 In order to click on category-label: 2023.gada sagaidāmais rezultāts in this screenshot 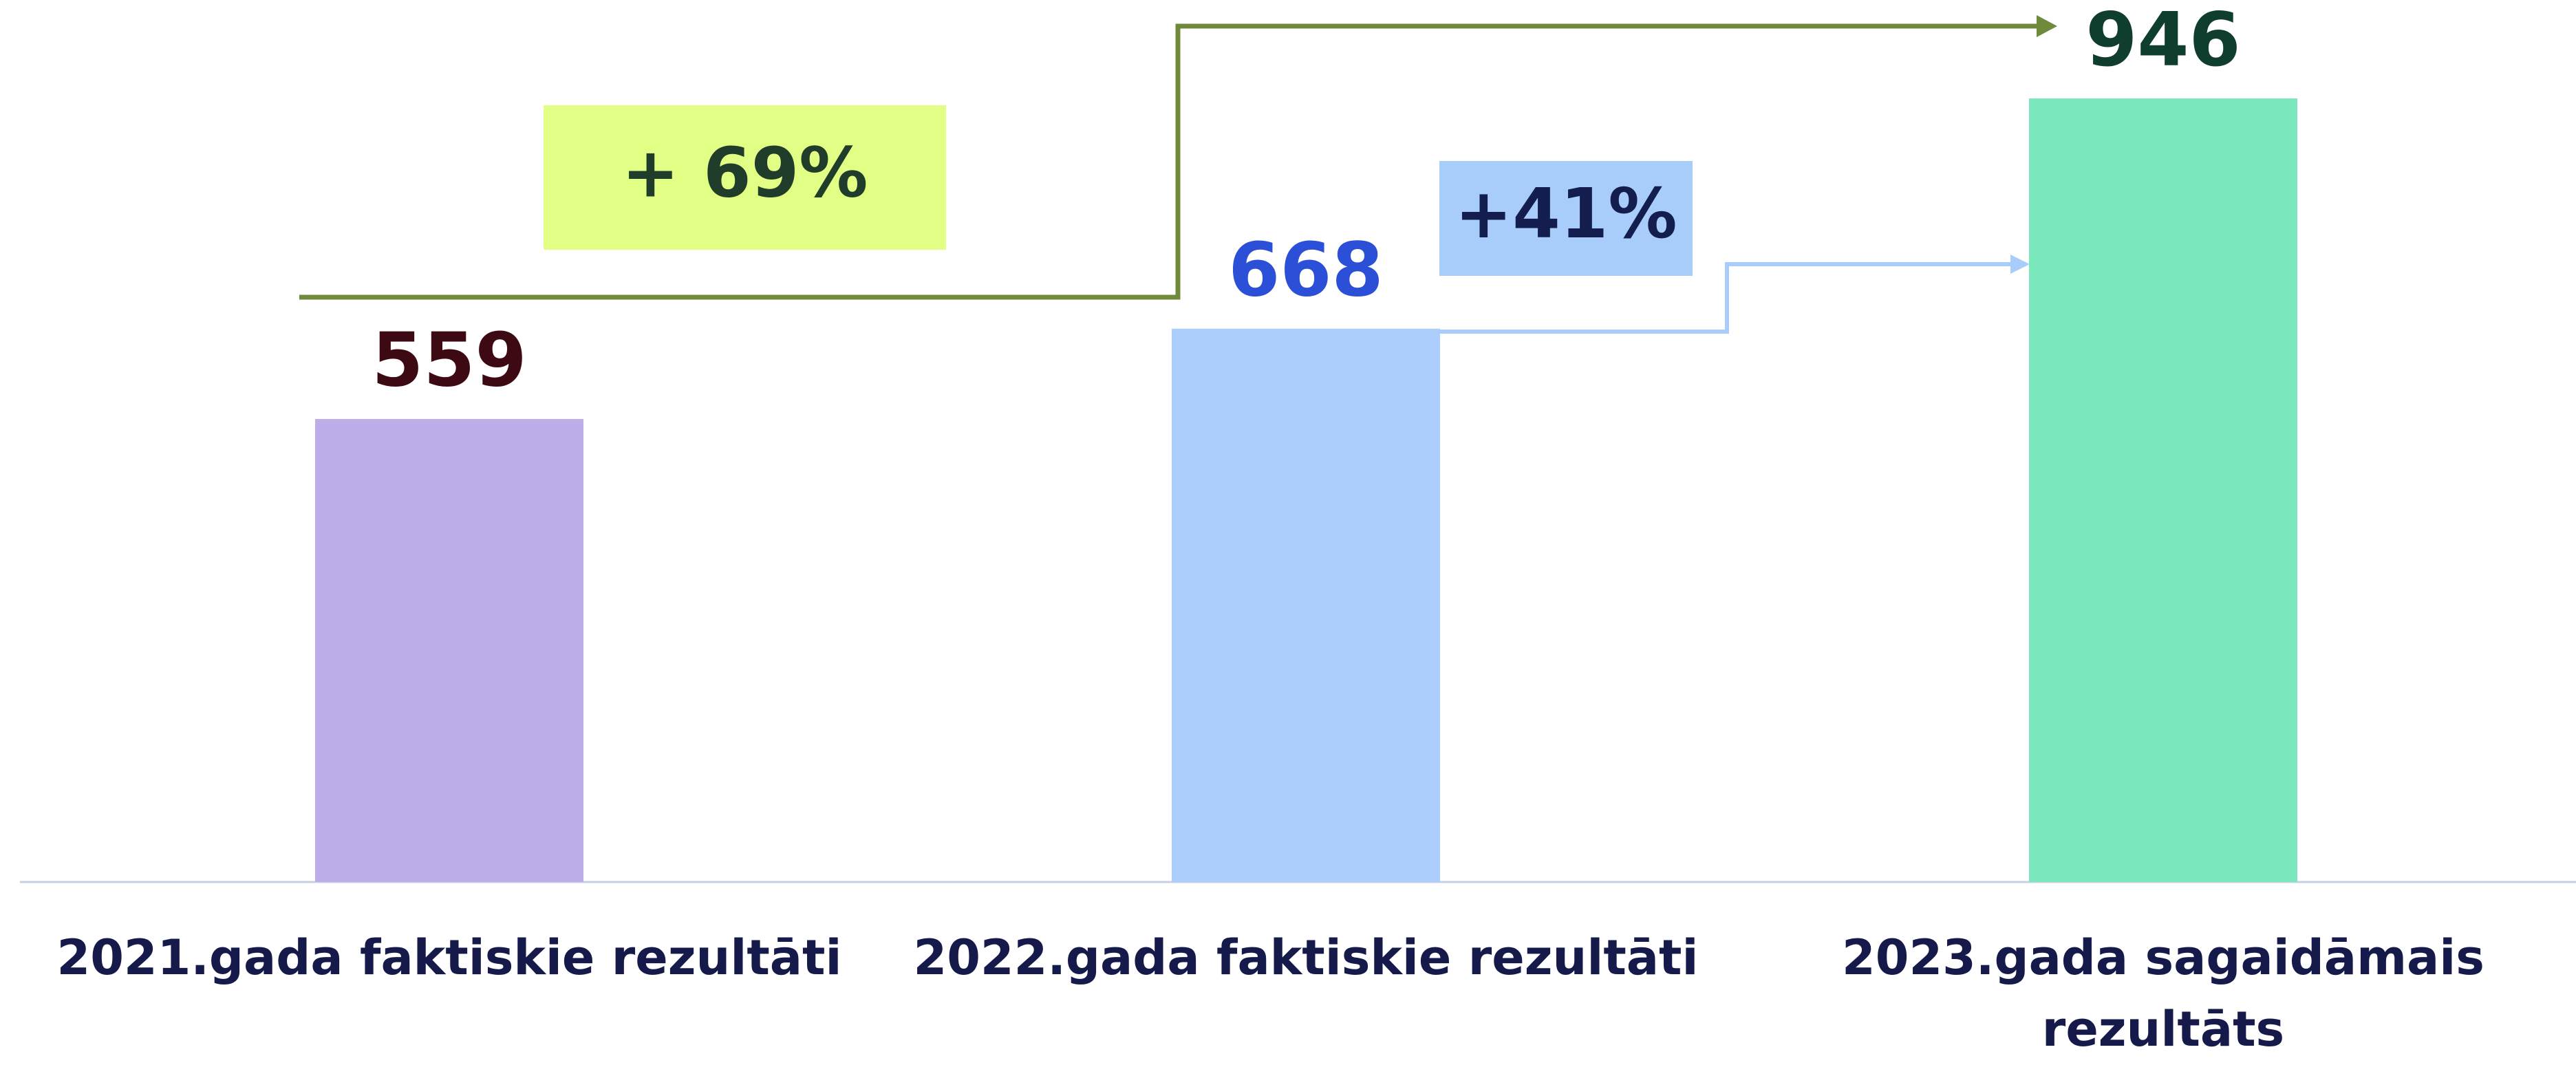, I will do `click(2163, 993)`.